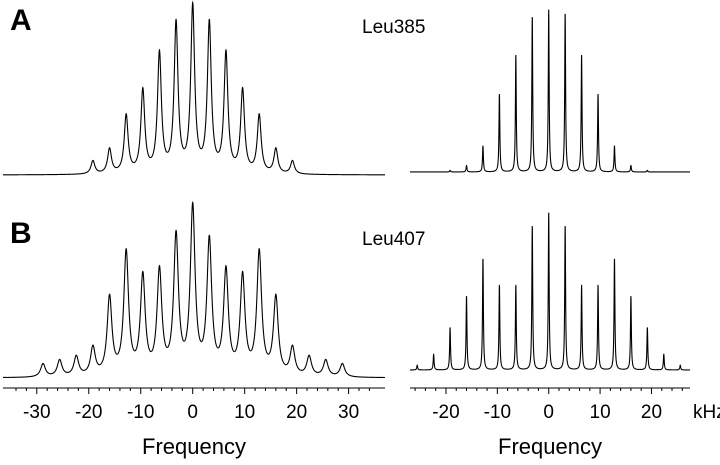 The image size is (720, 465). What do you see at coordinates (706, 412) in the screenshot?
I see `x-axis-unit: kHz` at bounding box center [706, 412].